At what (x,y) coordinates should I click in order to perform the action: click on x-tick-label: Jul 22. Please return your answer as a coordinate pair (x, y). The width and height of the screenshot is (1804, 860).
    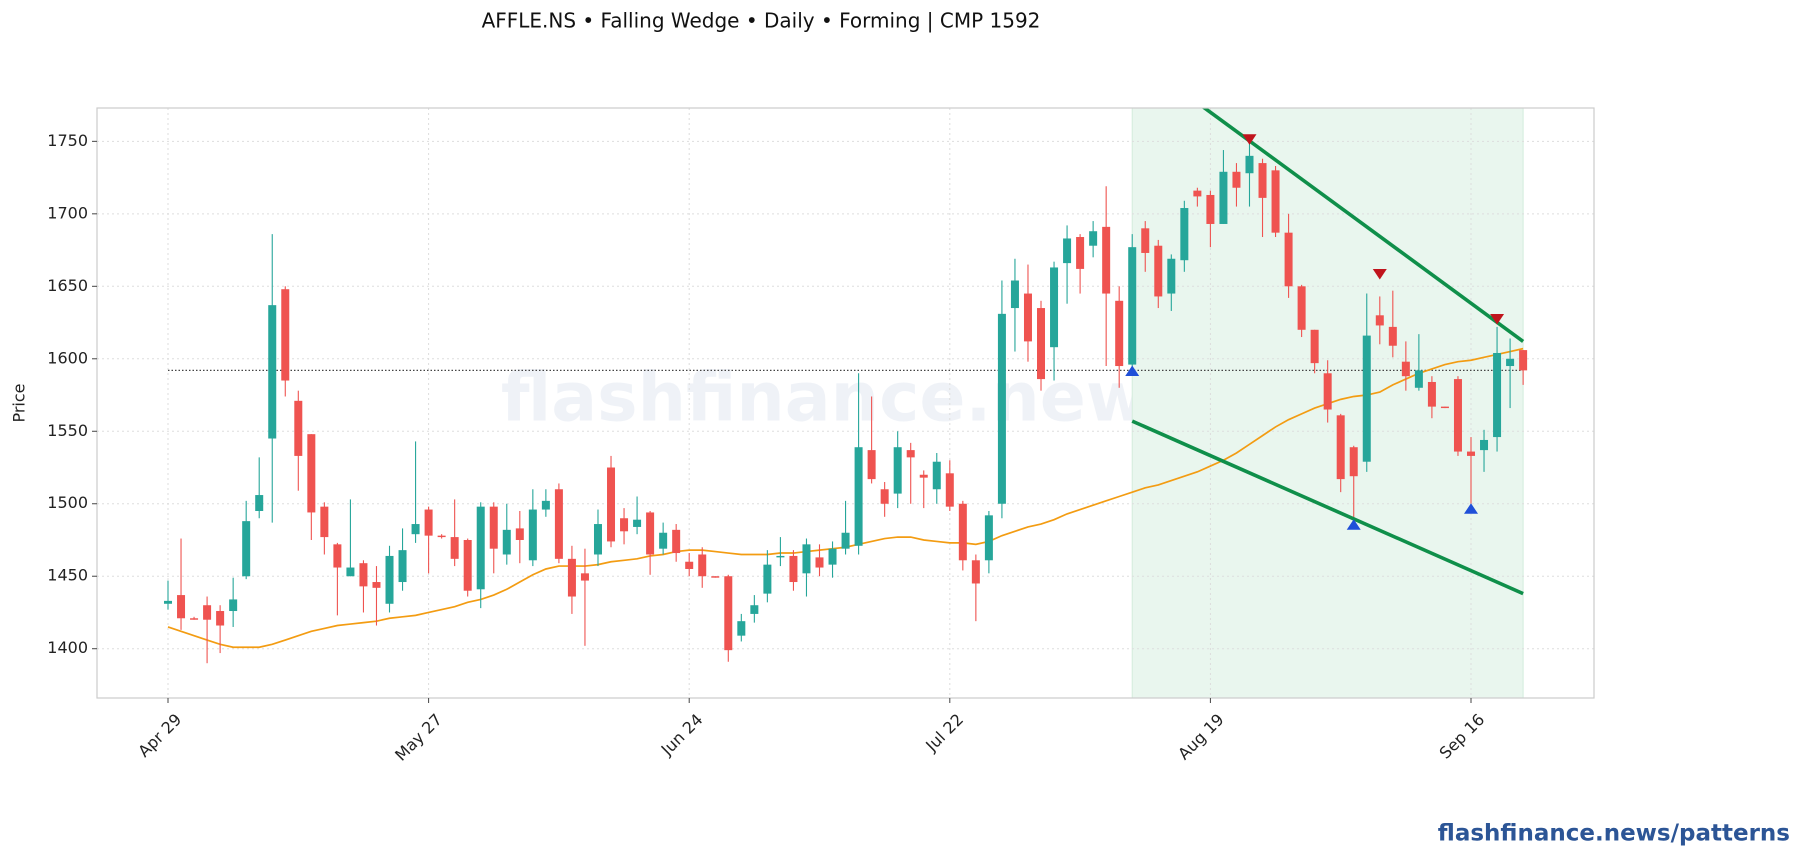
    Looking at the image, I should click on (944, 733).